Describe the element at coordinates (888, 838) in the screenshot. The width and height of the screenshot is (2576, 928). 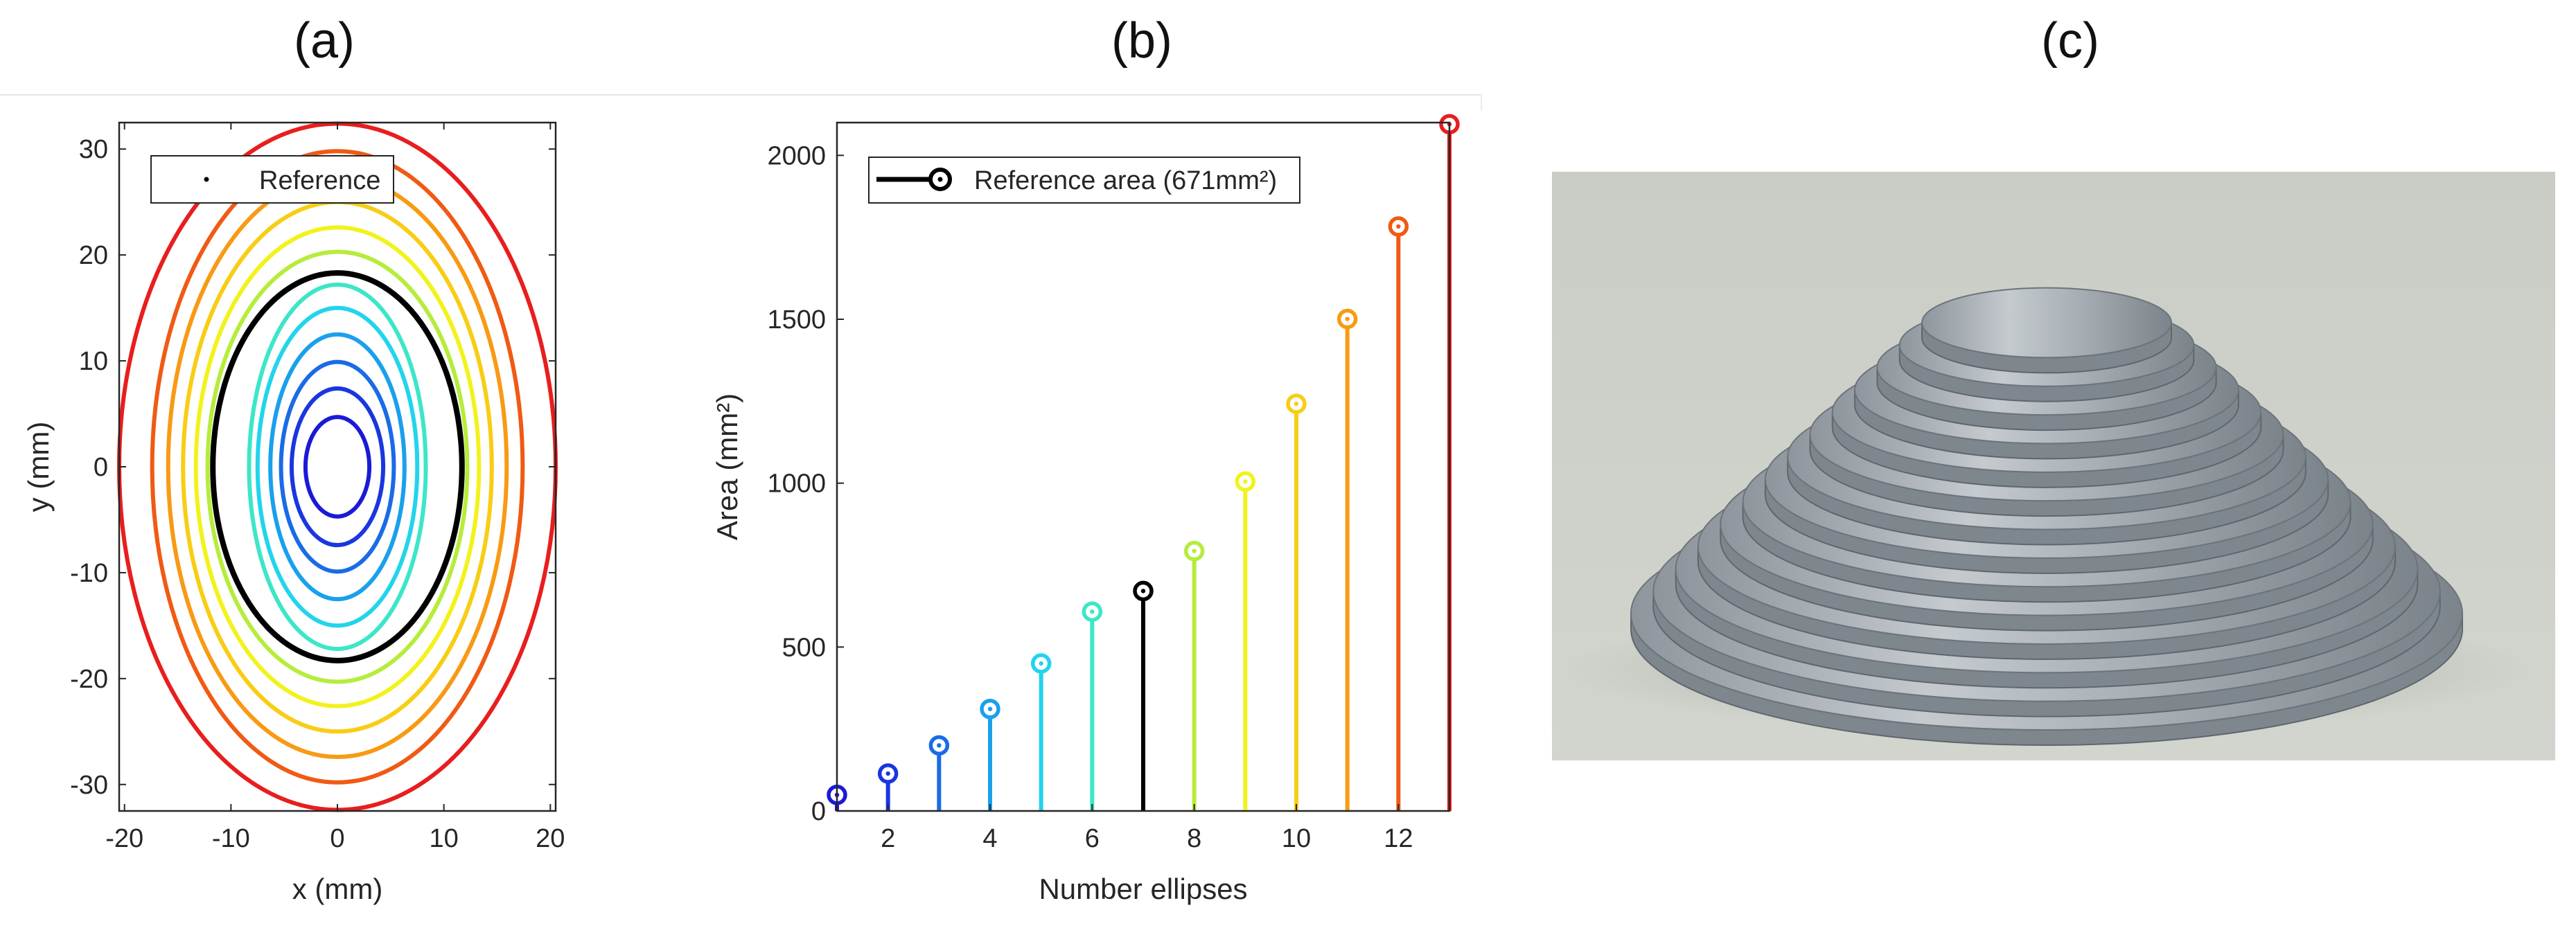
I see `x-tick-label-b: 2` at that location.